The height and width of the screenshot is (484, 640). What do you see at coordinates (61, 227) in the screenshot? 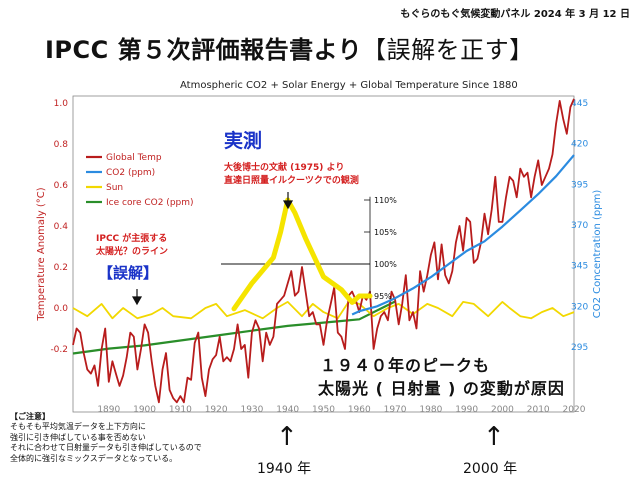
I see `y-tick-label: 0.4` at bounding box center [61, 227].